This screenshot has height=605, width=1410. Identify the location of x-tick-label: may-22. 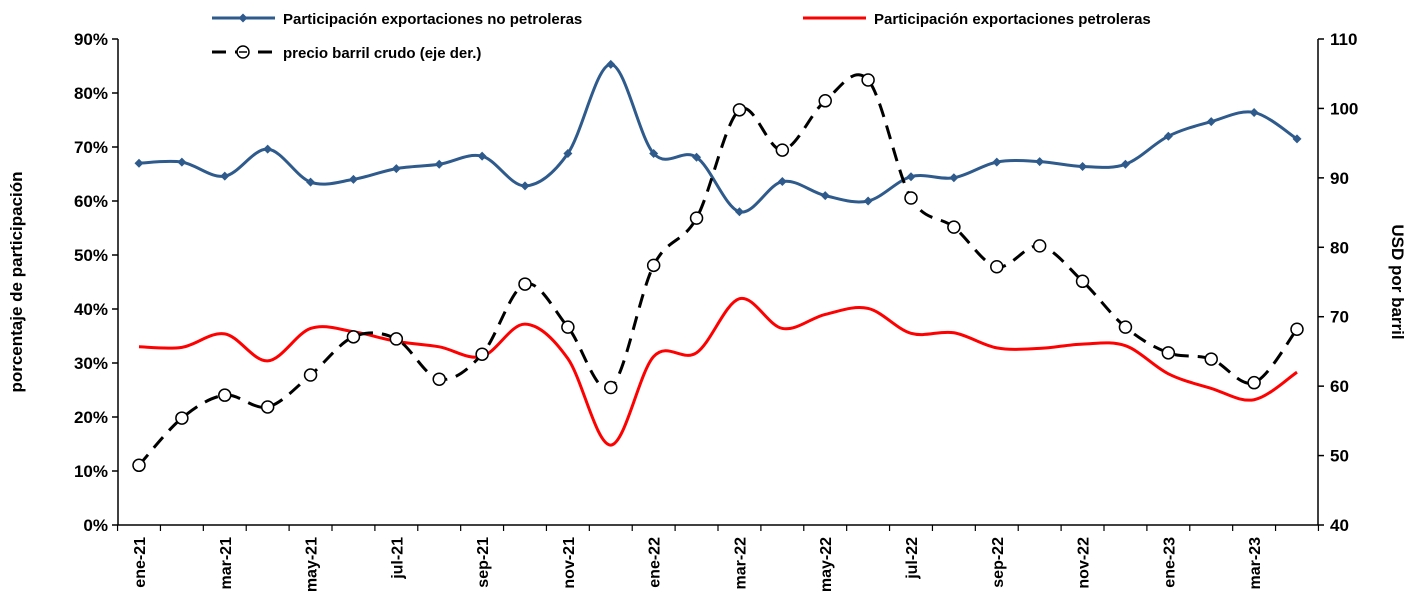
(826, 564).